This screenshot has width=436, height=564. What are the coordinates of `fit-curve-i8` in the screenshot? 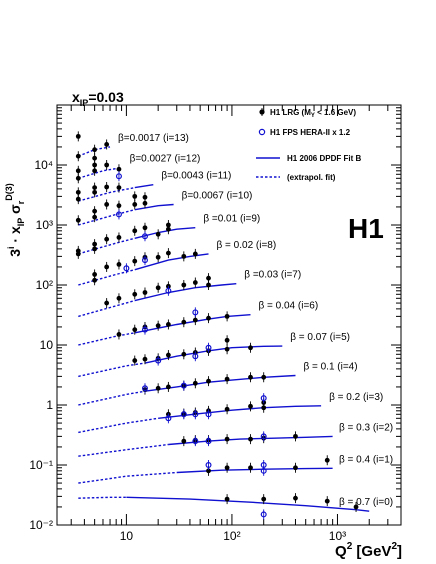 It's located at (171, 262).